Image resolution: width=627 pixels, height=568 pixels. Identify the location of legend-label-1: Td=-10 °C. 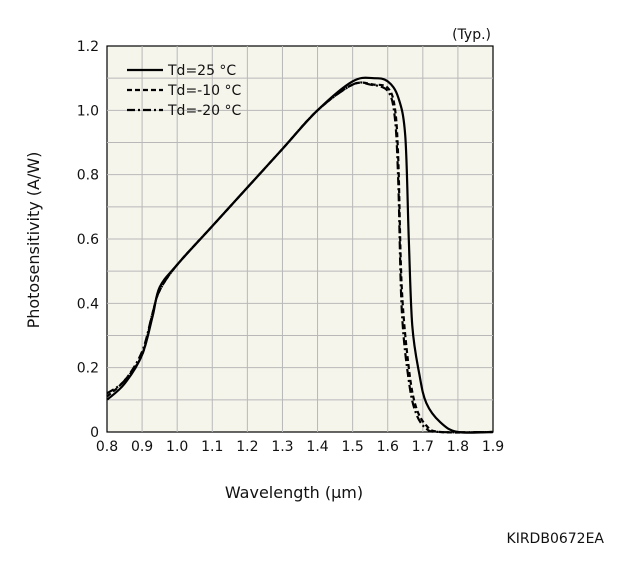
(204, 91).